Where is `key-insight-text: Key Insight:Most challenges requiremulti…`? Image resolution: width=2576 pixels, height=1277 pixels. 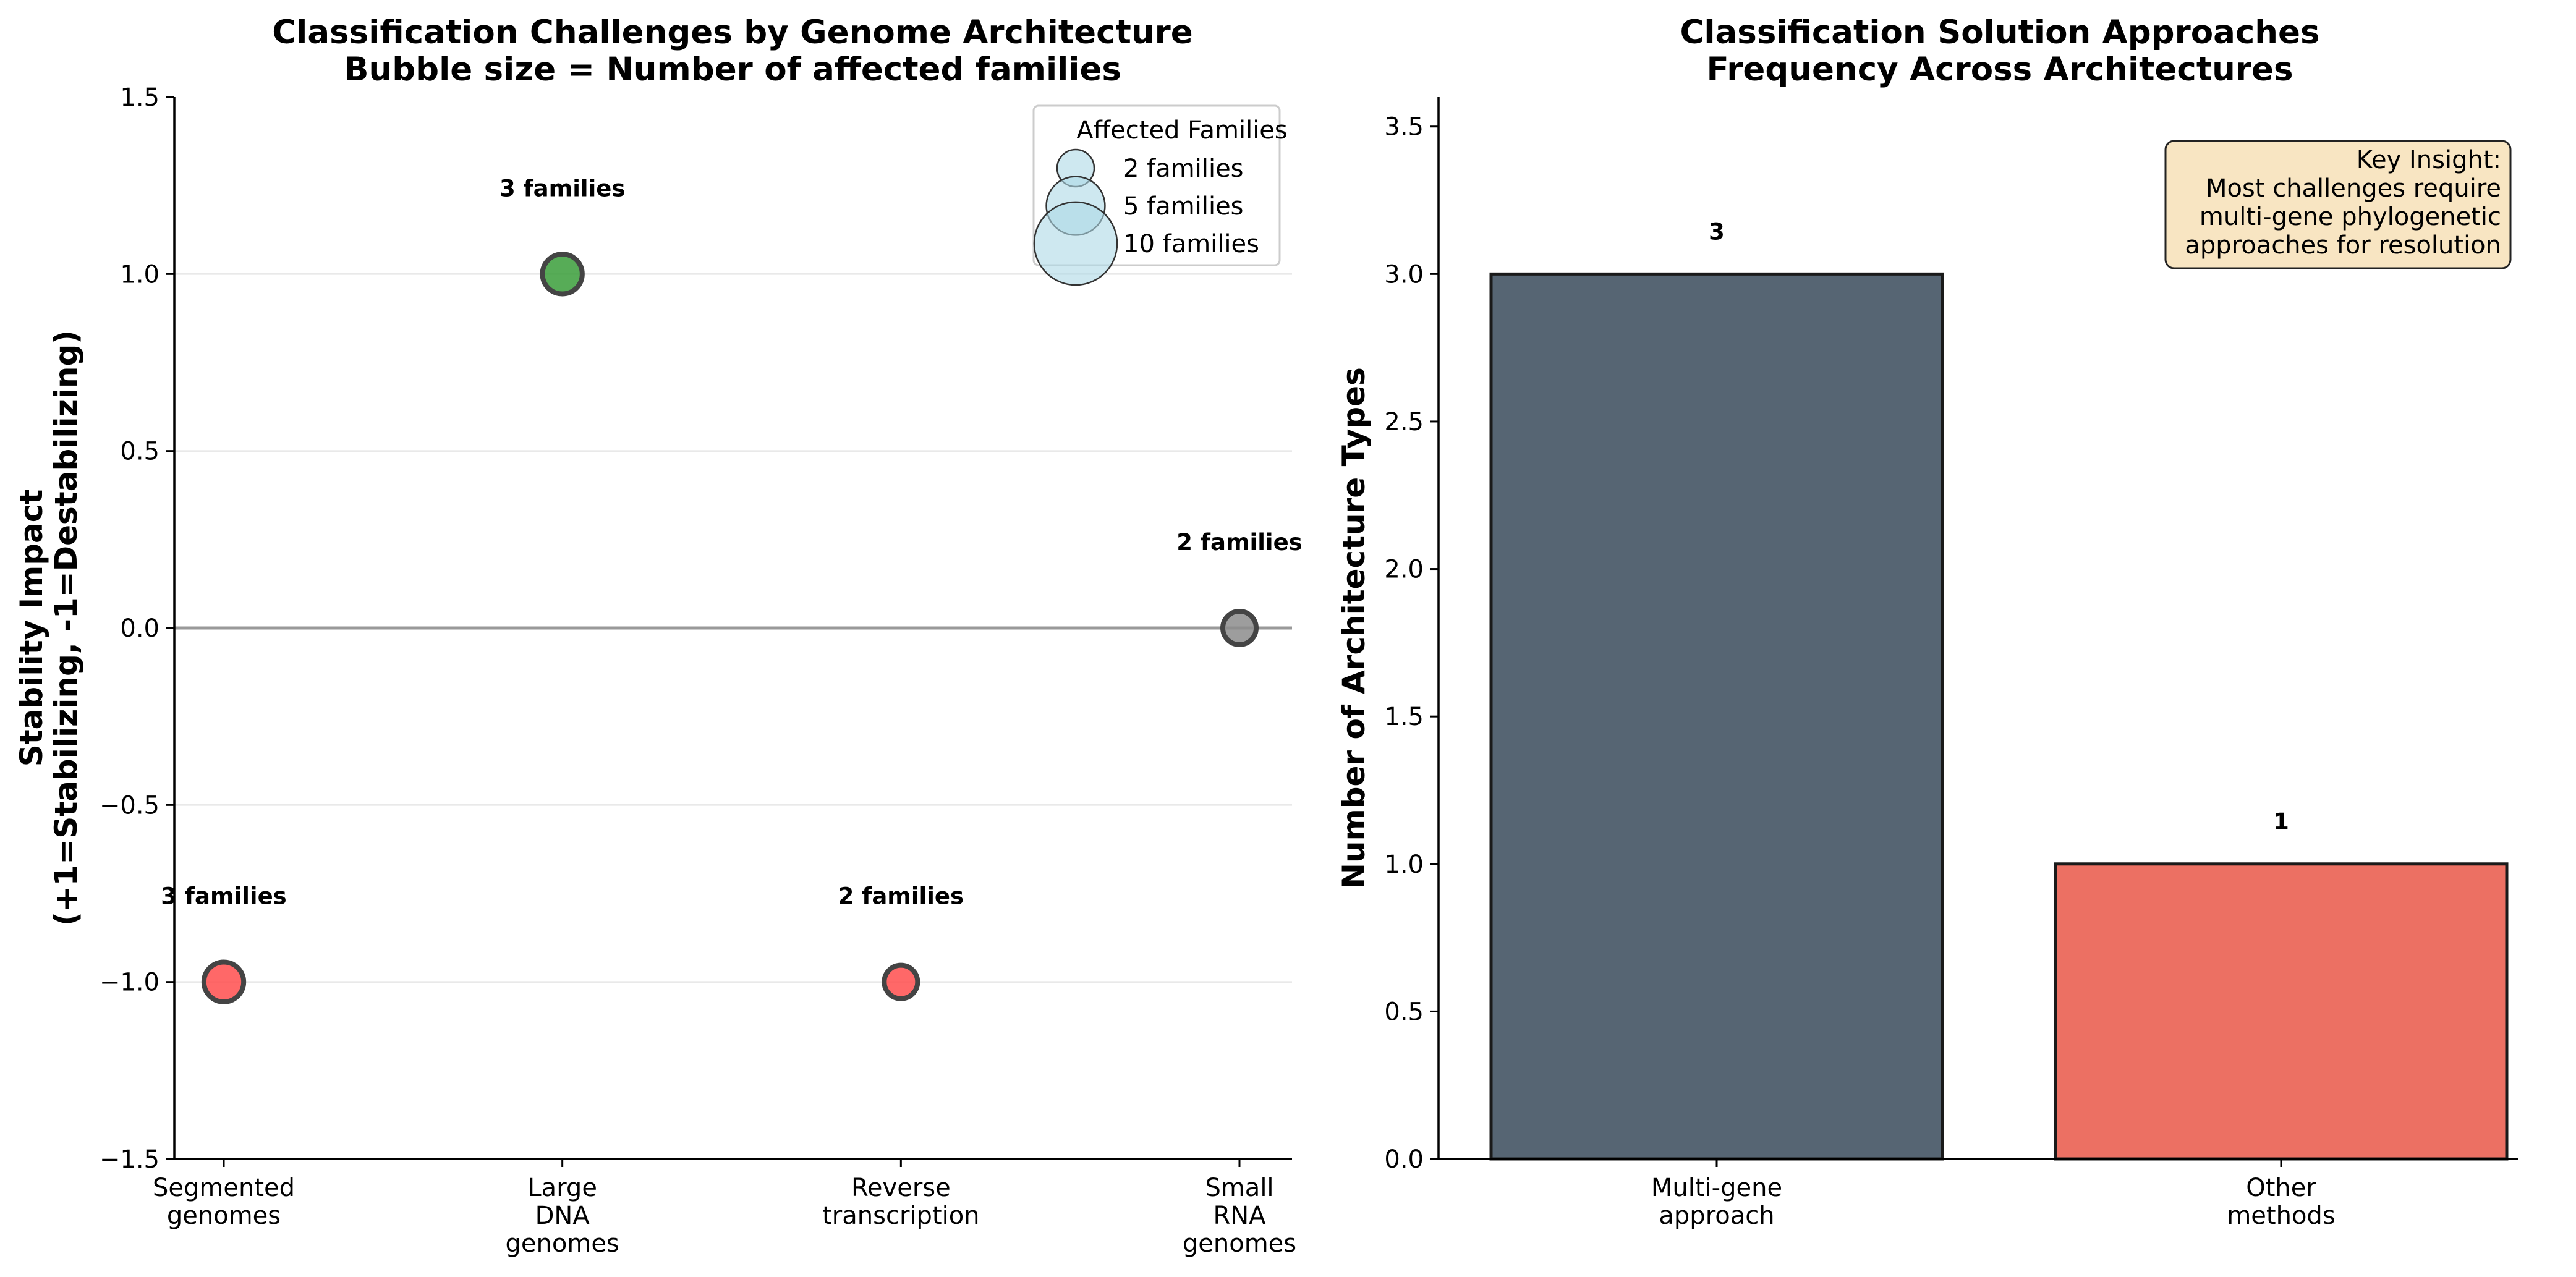 key-insight-text: Key Insight:Most challenges requiremulti… is located at coordinates (2343, 203).